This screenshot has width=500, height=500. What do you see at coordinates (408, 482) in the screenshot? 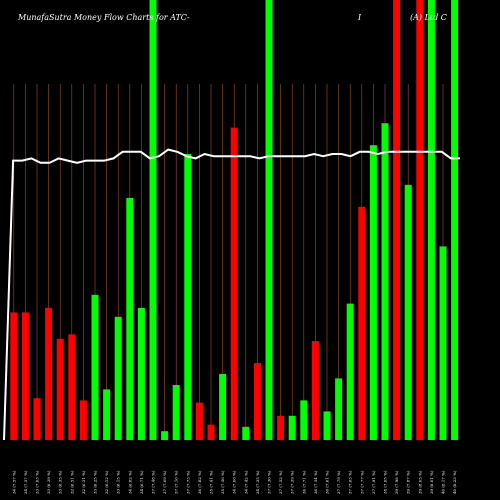
I see `x-tick-label: 39 (7.87 %)` at bounding box center [408, 482].